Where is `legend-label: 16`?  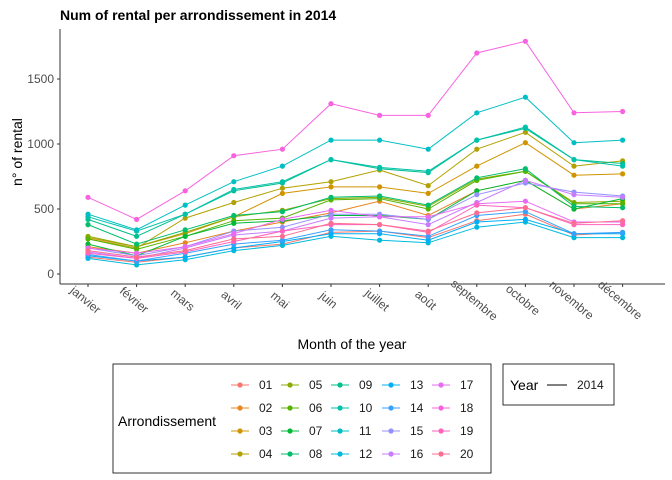 legend-label: 16 is located at coordinates (417, 454).